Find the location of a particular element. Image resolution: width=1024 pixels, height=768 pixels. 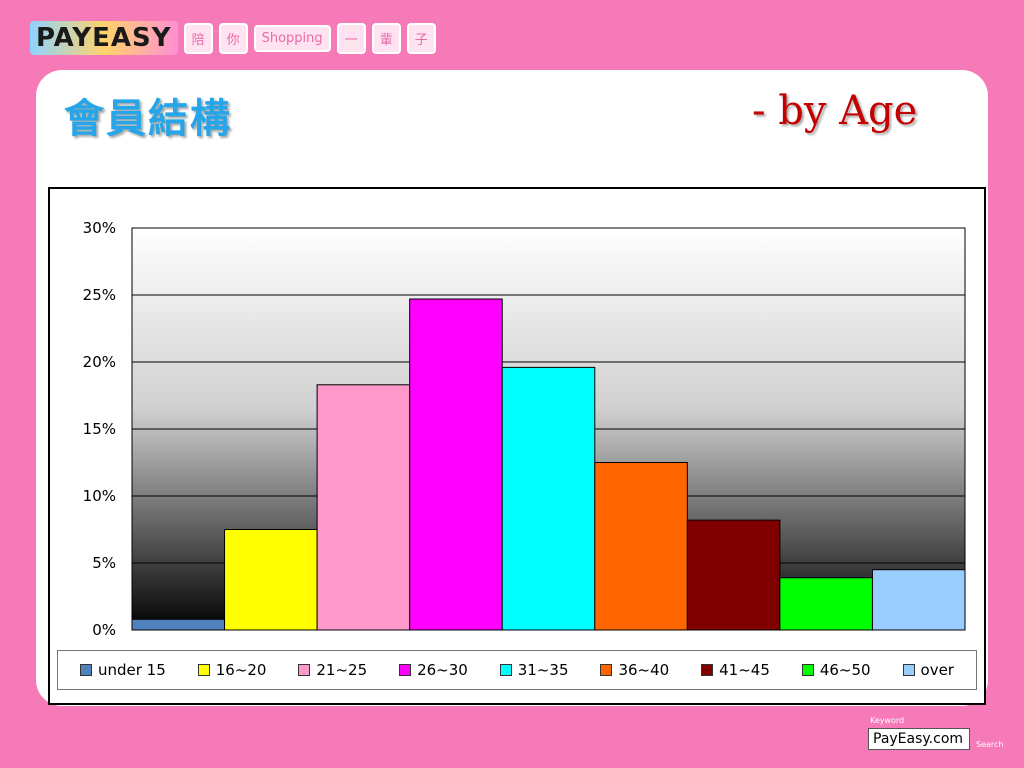

legend-label: 36~40 is located at coordinates (644, 670).